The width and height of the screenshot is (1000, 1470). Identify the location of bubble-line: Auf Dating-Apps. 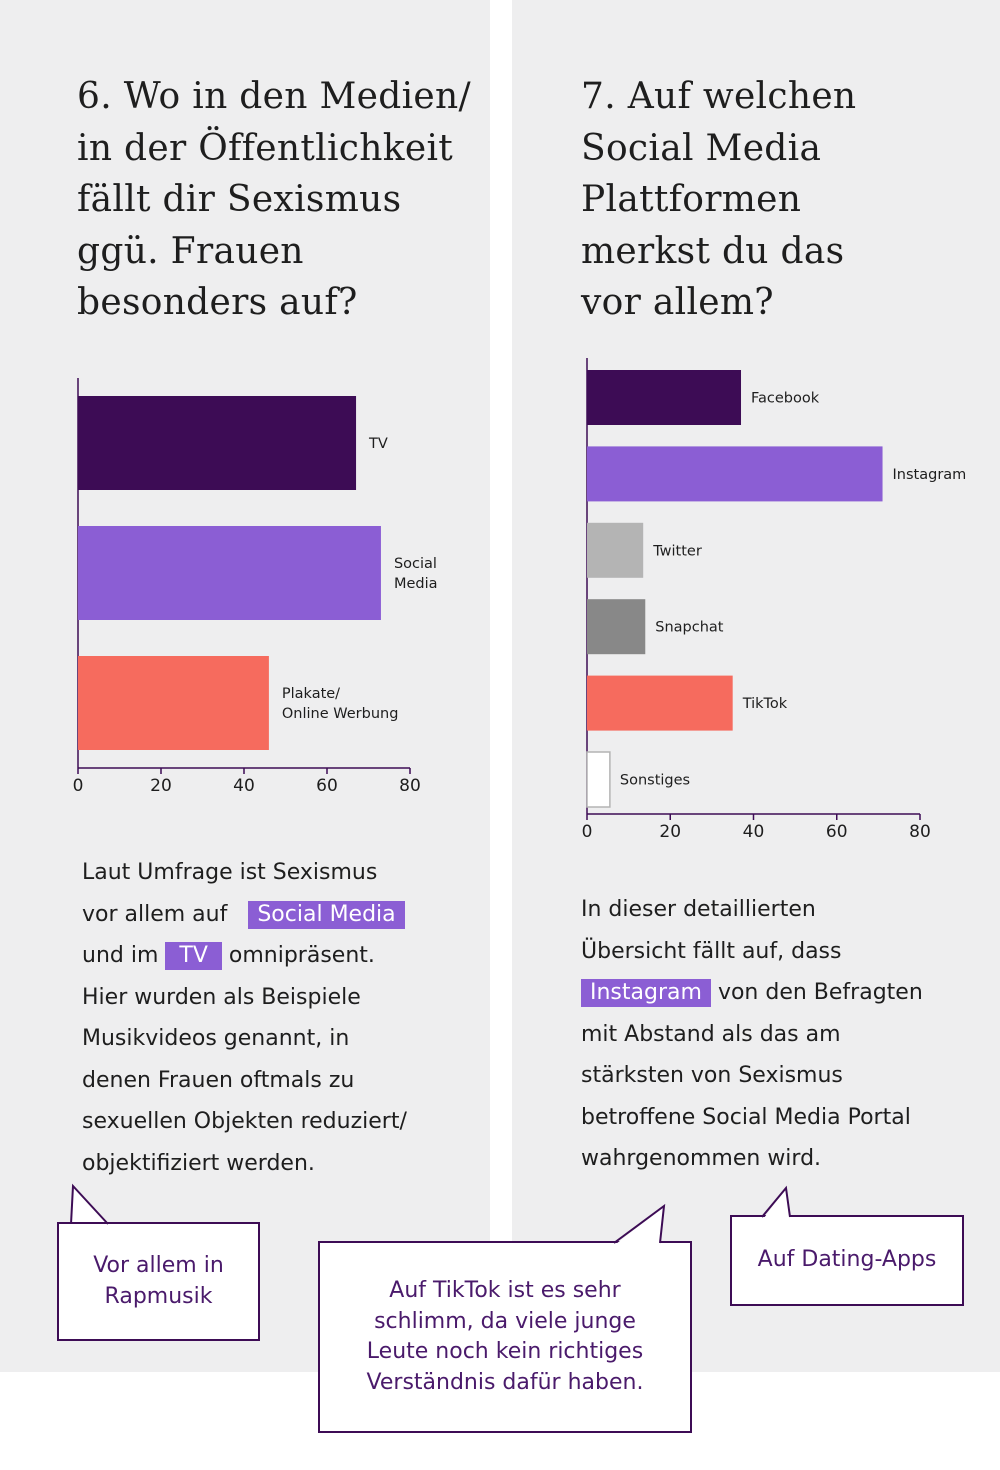
(847, 1260).